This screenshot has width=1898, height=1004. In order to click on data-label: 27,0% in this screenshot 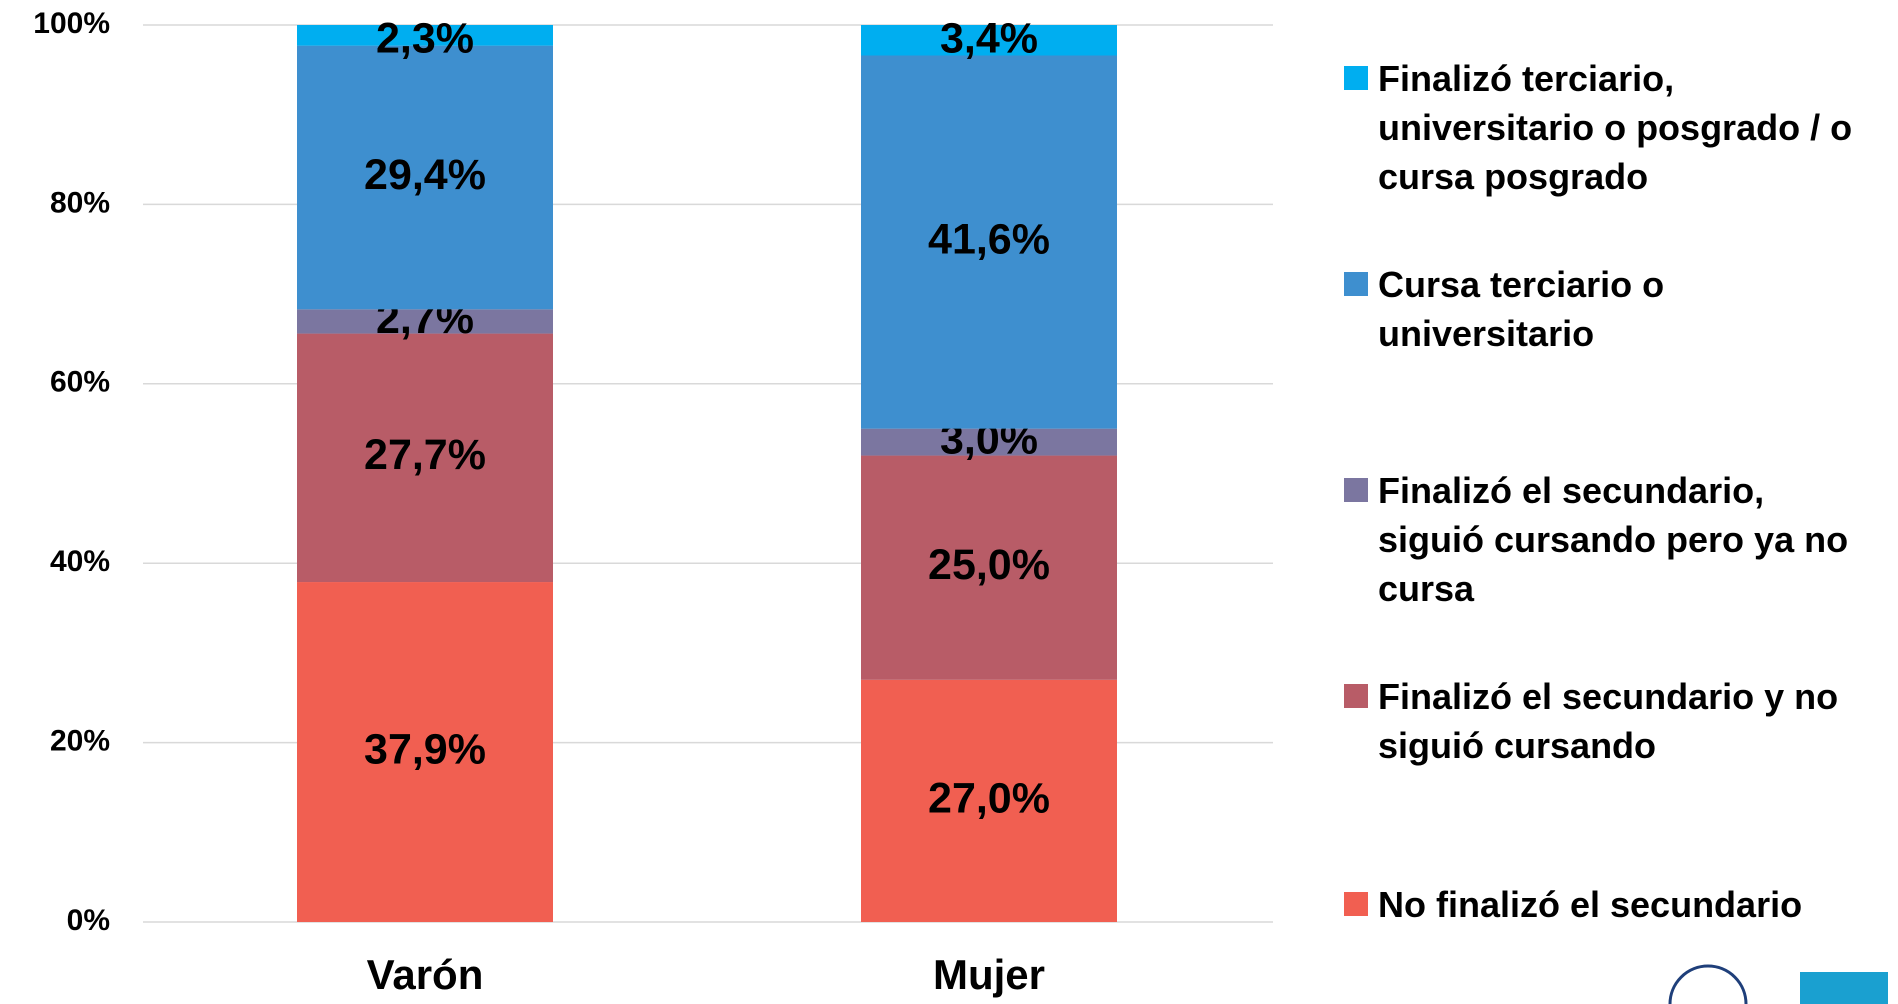, I will do `click(989, 798)`.